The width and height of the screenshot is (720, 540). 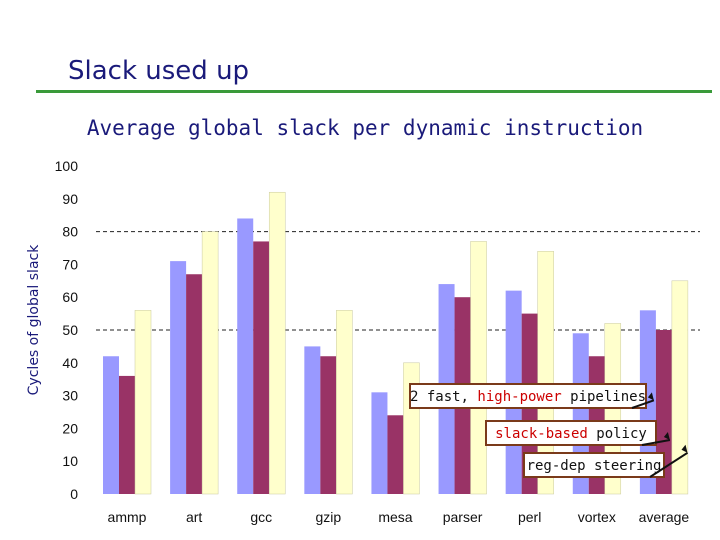 I want to click on x-category-label: ammp, so click(x=127, y=517).